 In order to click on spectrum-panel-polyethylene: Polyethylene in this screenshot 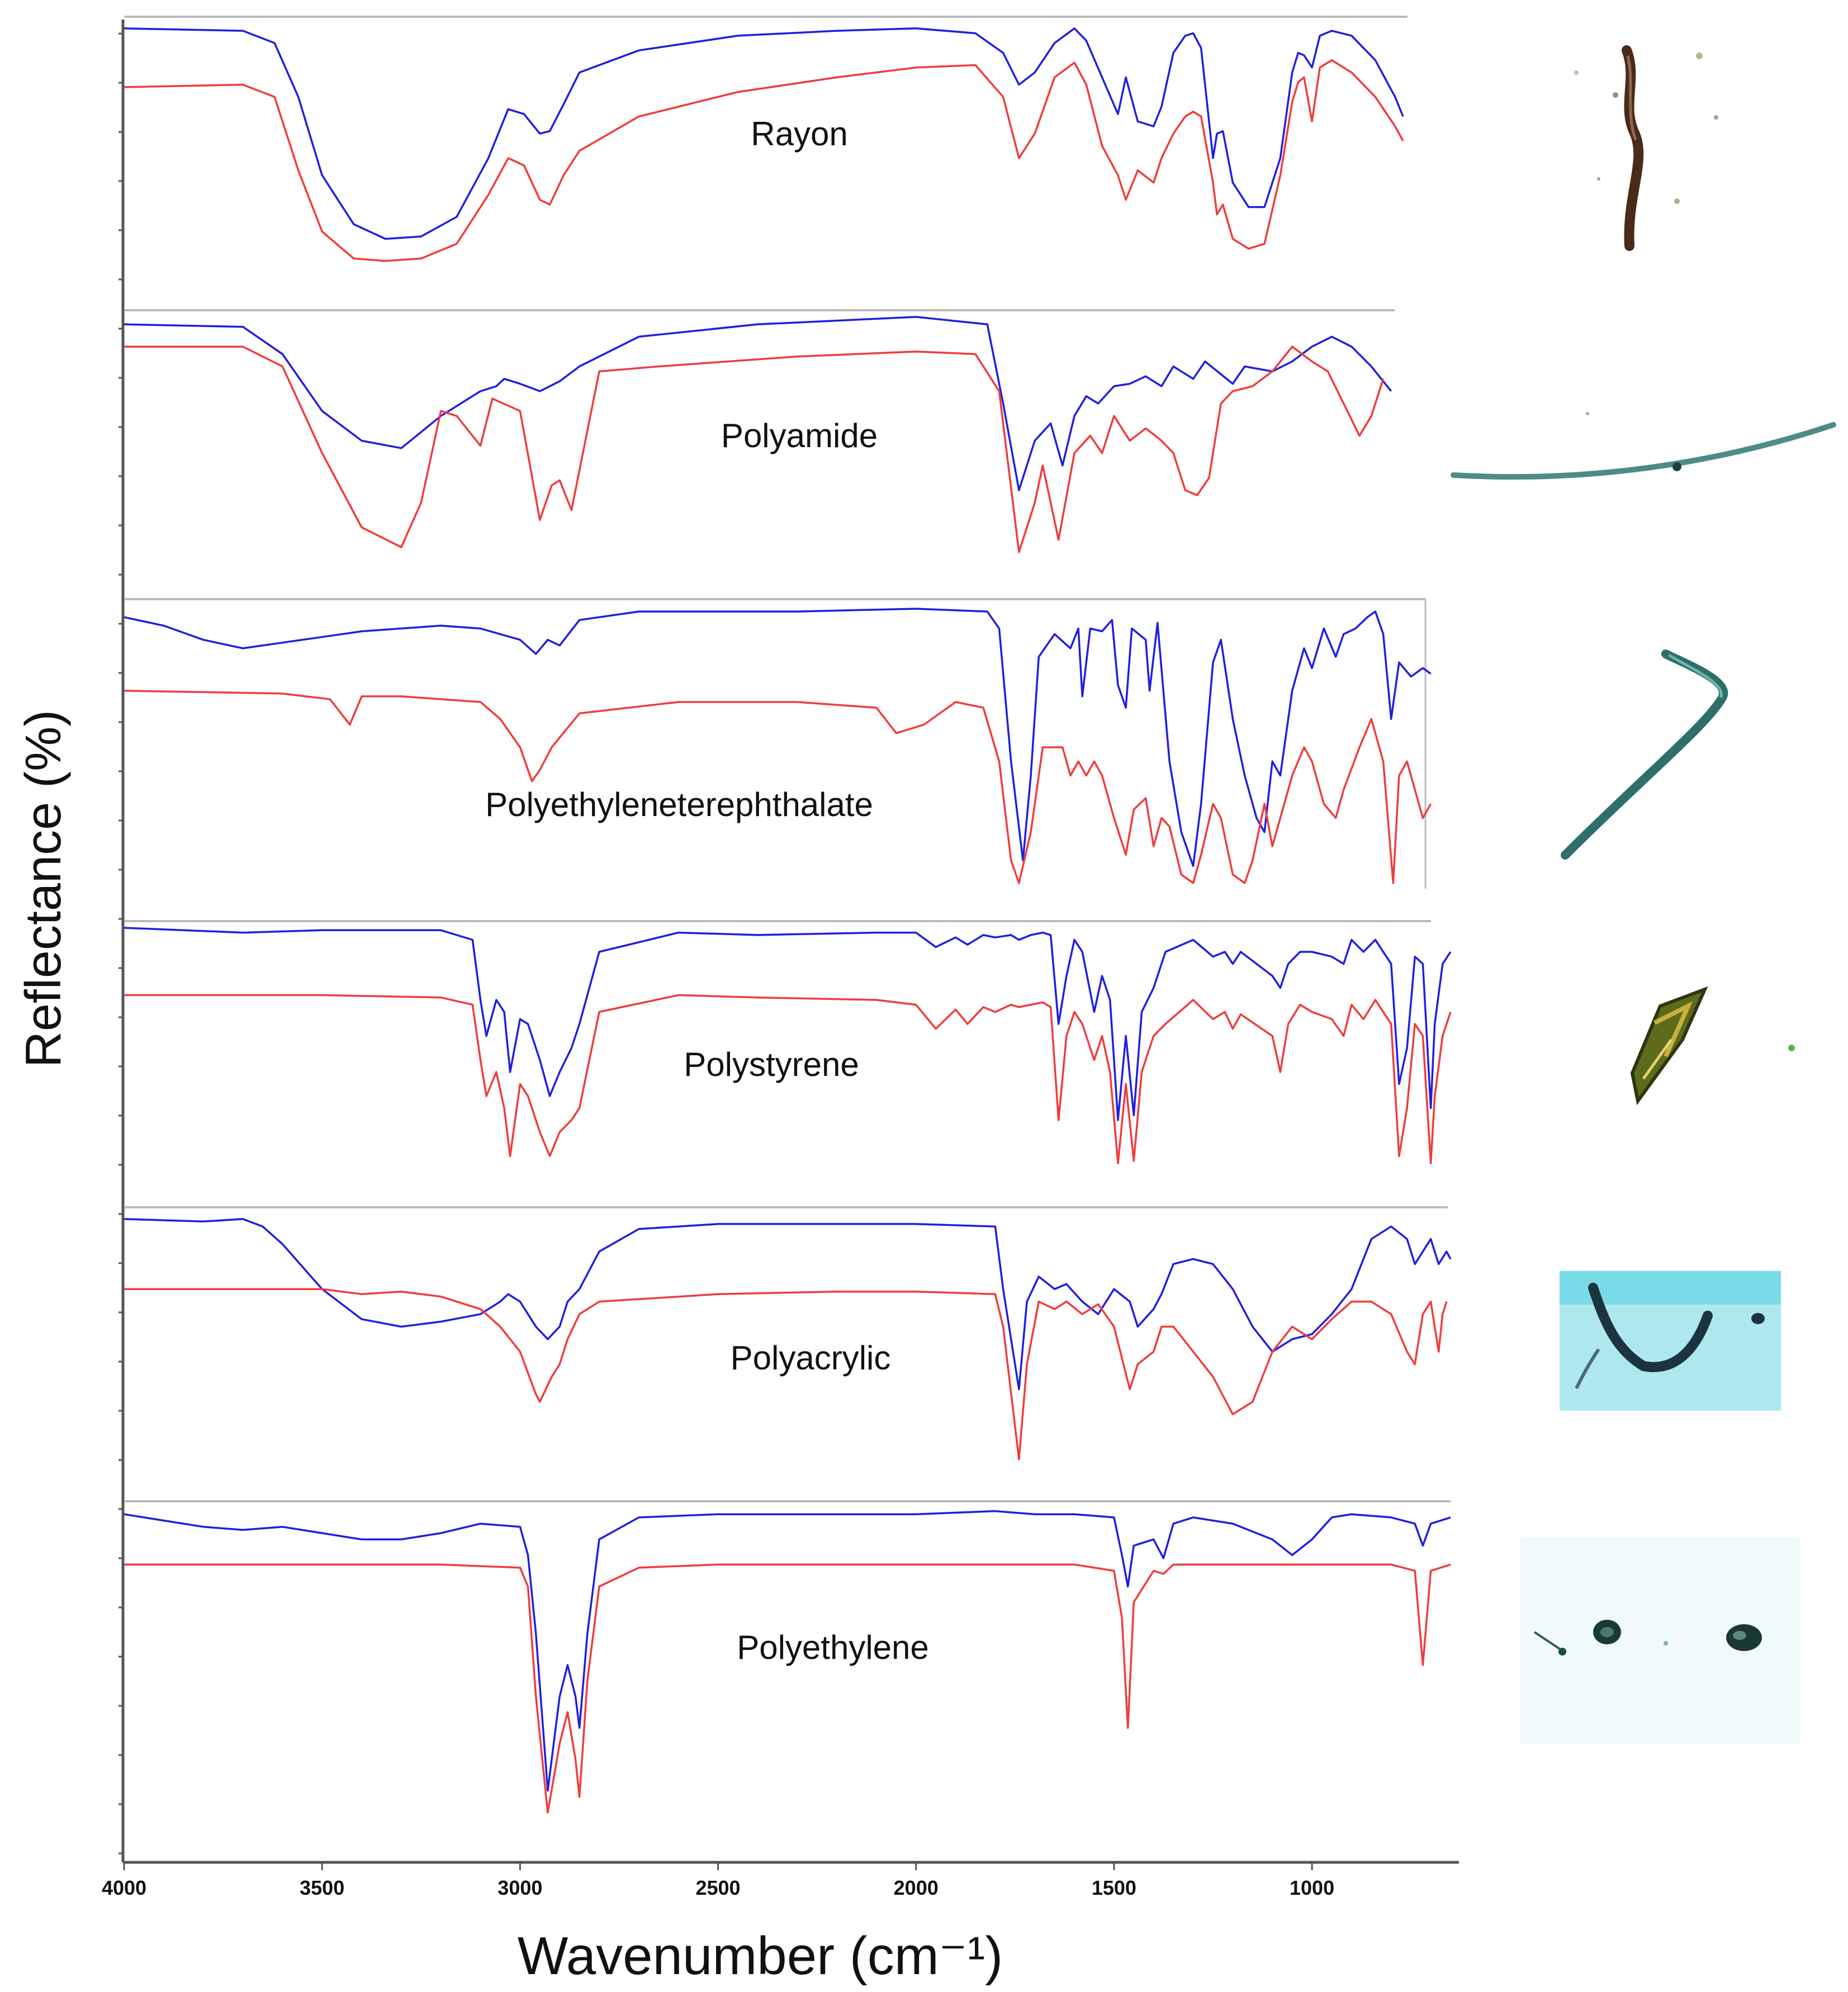, I will do `click(787, 1657)`.